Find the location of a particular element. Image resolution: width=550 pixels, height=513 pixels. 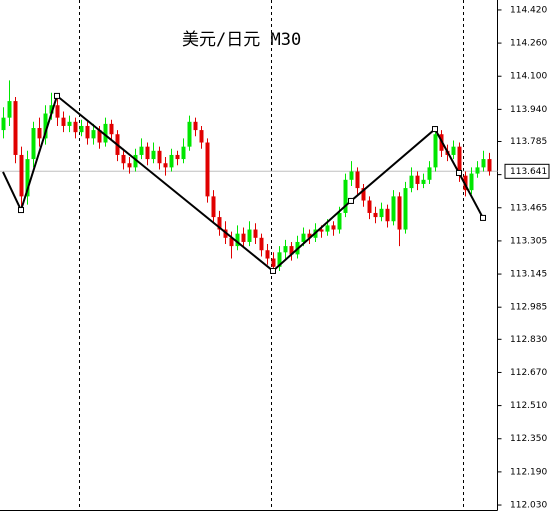

y-tick-label: 113.305 is located at coordinates (528, 241).